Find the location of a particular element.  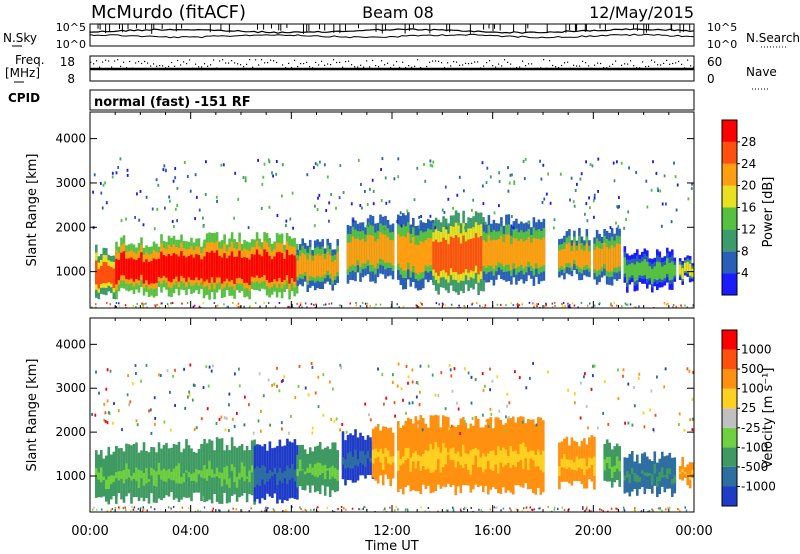

noise-left-tick-top: 10^5 is located at coordinates (71, 27).